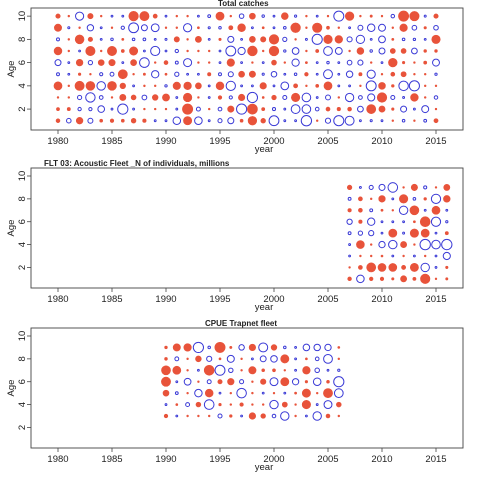 This screenshot has height=480, width=480. What do you see at coordinates (435, 299) in the screenshot?
I see `x-tick-label: 2015` at bounding box center [435, 299].